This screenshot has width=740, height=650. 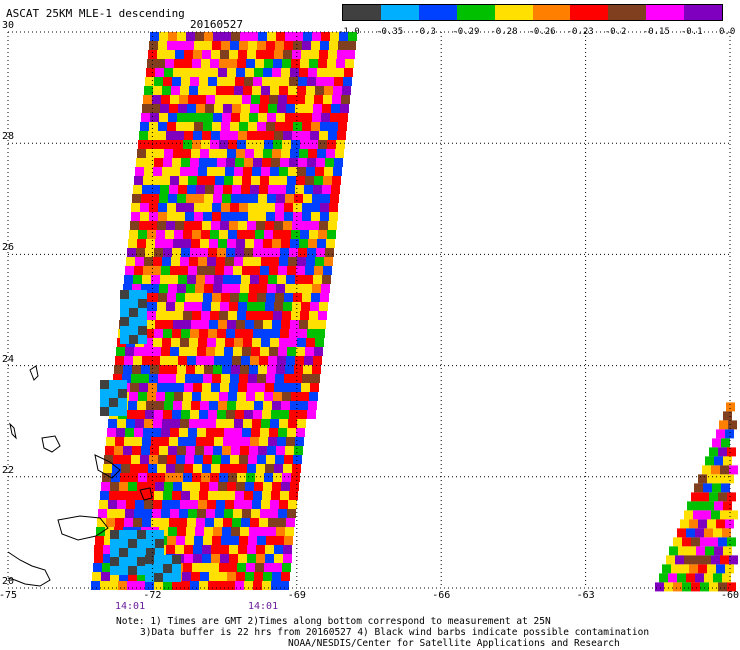 I want to click on color-scale-label: -0.35, so click(x=390, y=32).